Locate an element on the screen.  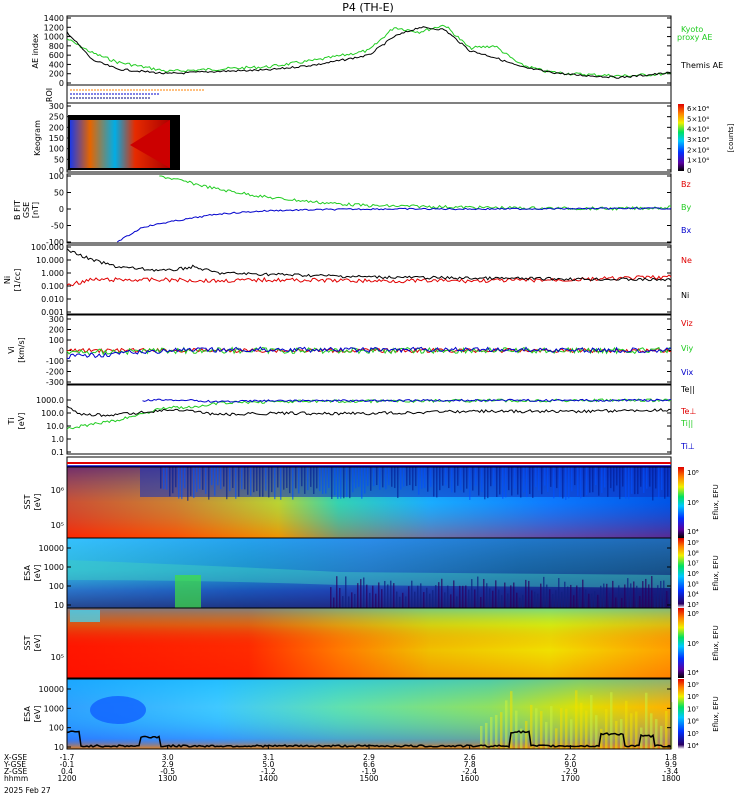
footer-tick-z-1: -0.5 is located at coordinates (167, 771).